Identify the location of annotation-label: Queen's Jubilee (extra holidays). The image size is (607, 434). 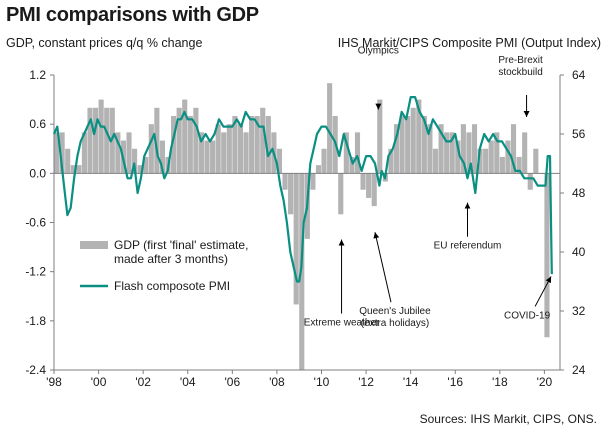
(395, 317).